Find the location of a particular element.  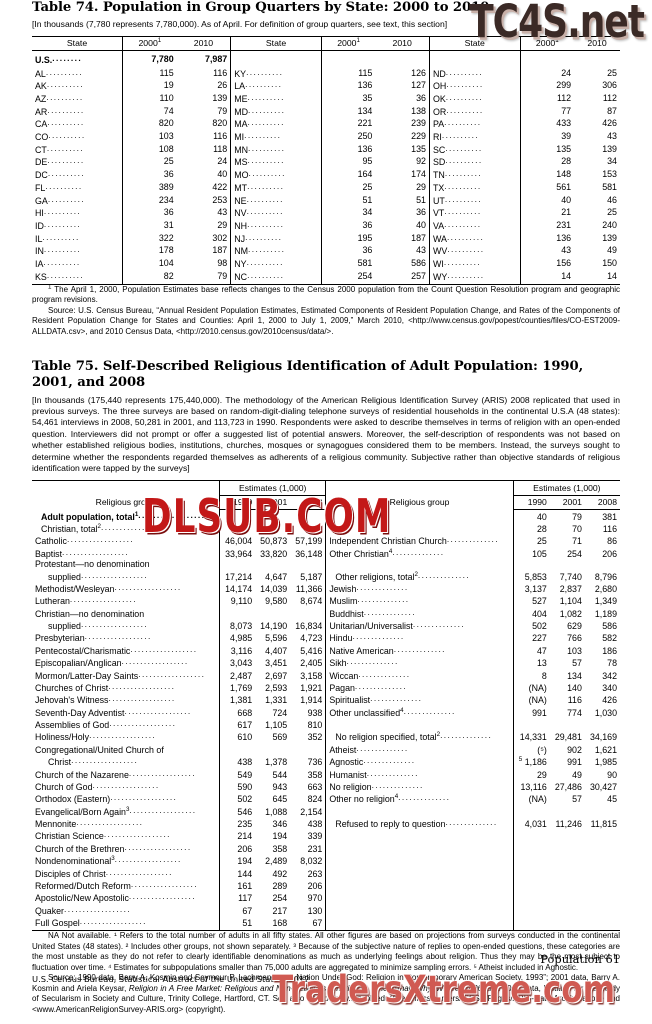

row-value: 134 is located at coordinates (574, 675).